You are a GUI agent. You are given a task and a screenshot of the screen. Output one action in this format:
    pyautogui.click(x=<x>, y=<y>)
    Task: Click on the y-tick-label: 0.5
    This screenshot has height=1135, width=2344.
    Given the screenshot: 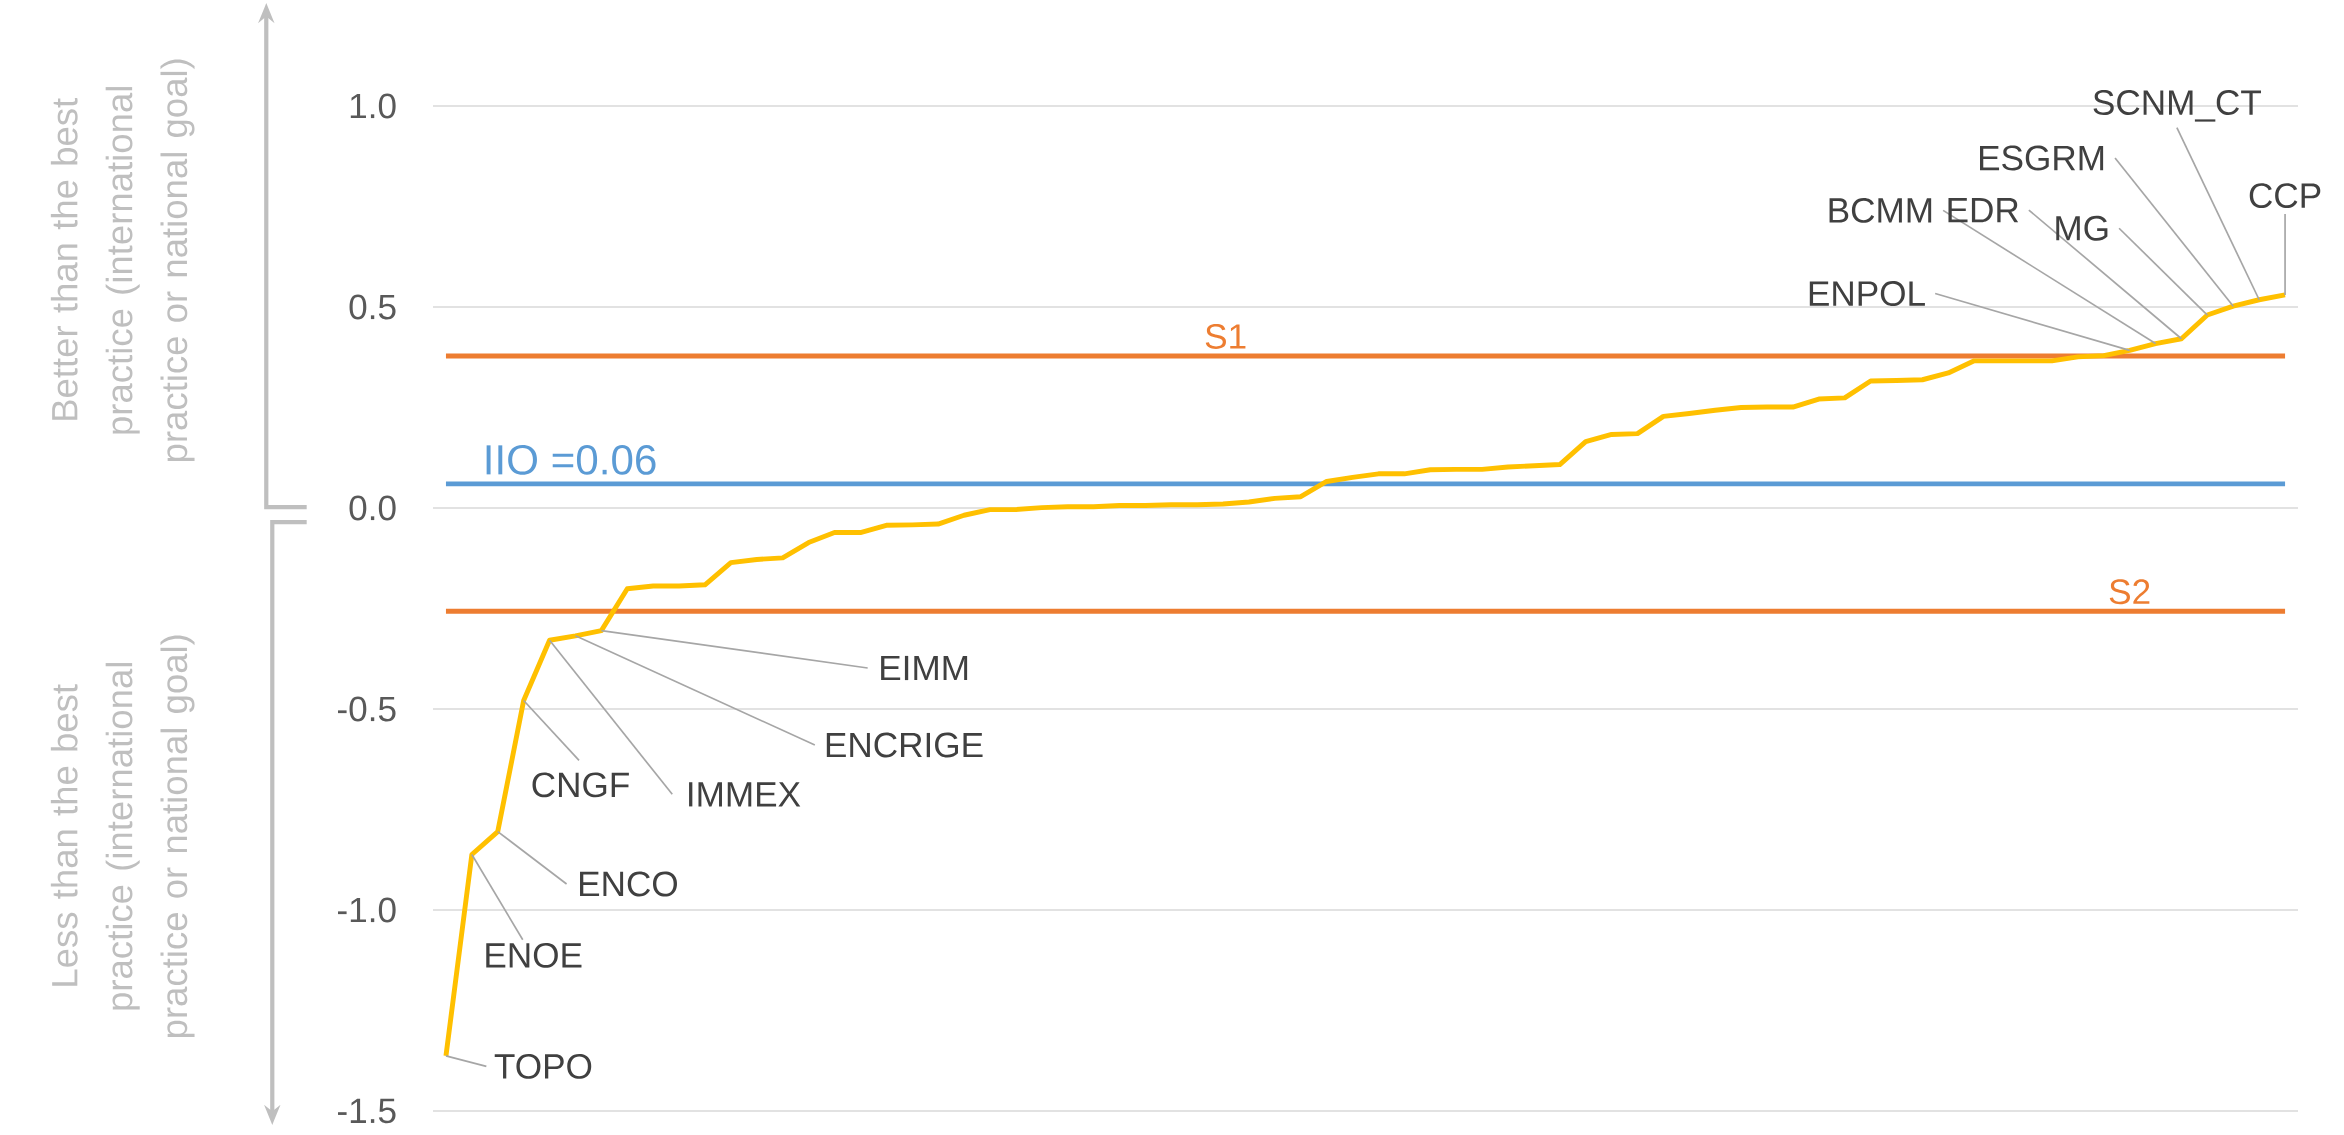 What is the action you would take?
    pyautogui.click(x=372, y=307)
    